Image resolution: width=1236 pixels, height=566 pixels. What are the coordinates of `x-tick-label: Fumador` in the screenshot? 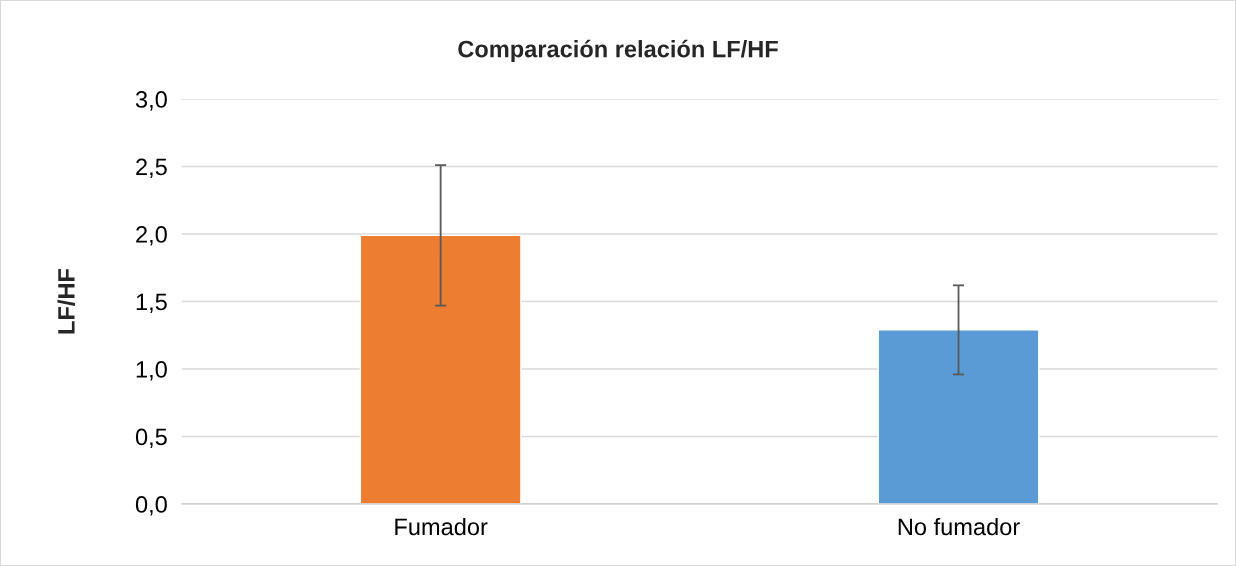 It's located at (441, 526).